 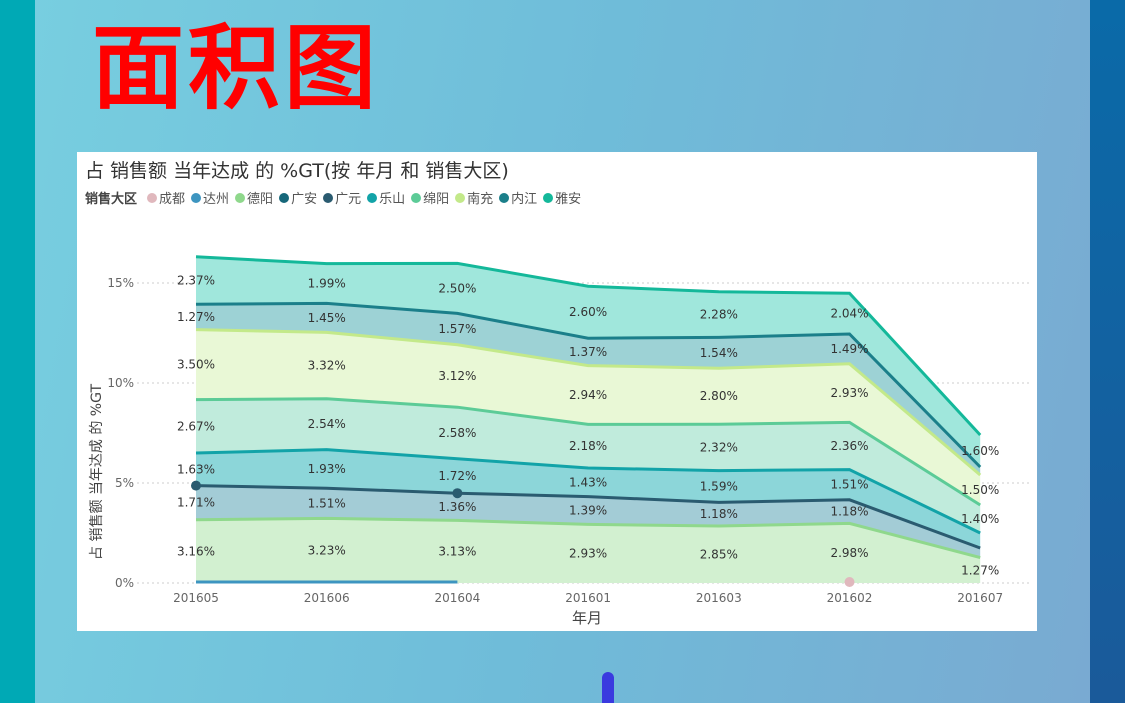 I want to click on legend-item: 雅安, so click(x=562, y=197).